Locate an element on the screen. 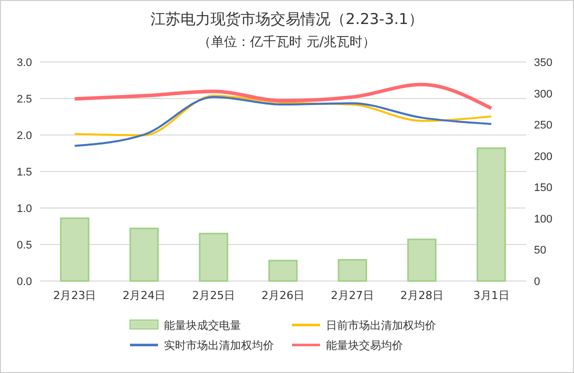  y-tick-label: 2.0 is located at coordinates (24, 136).